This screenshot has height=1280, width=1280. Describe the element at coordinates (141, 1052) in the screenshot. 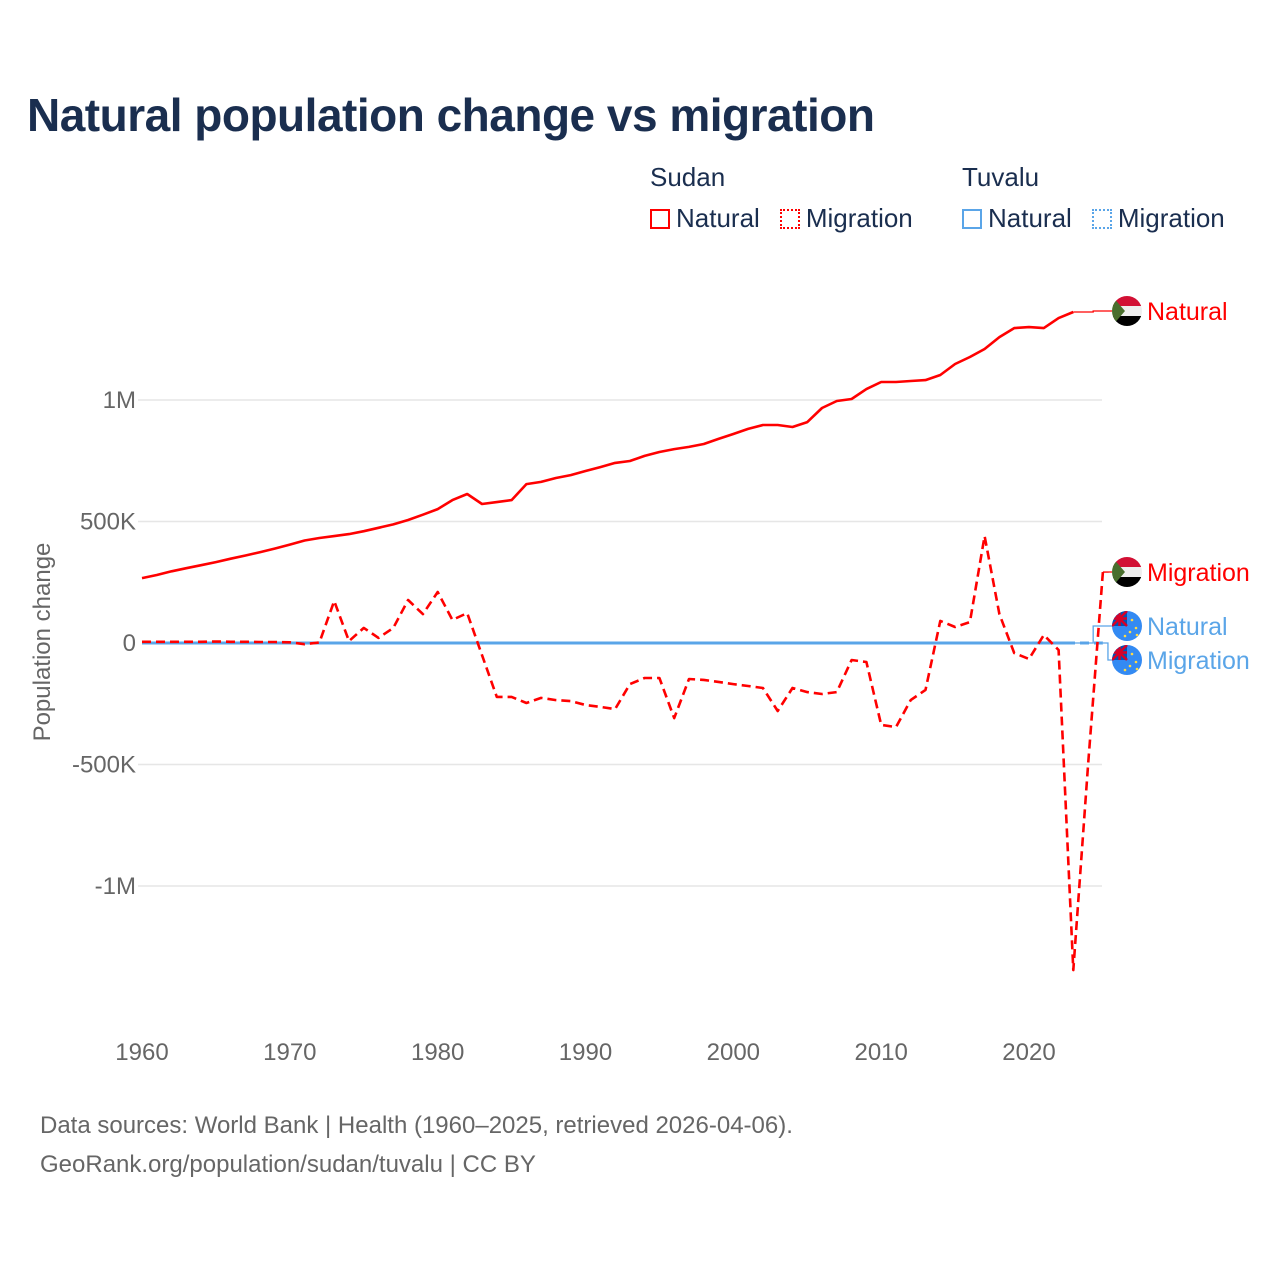

I see `x-tick-label: 1960` at that location.